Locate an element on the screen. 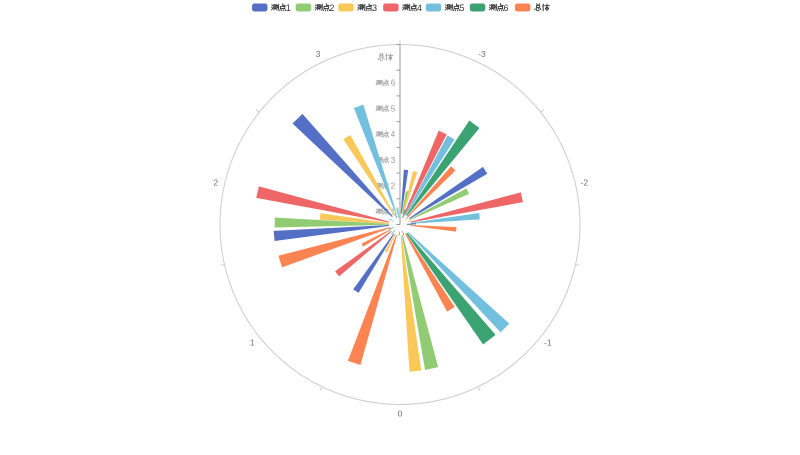  svg-text: -2 is located at coordinates (585, 182).